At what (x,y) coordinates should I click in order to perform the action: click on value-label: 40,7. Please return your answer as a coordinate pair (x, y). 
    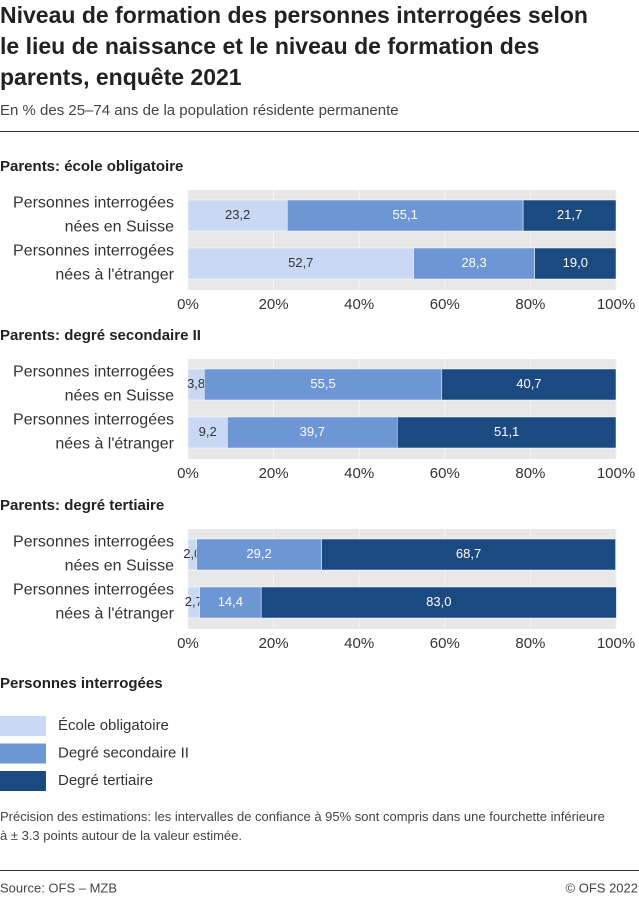
    Looking at the image, I should click on (528, 383).